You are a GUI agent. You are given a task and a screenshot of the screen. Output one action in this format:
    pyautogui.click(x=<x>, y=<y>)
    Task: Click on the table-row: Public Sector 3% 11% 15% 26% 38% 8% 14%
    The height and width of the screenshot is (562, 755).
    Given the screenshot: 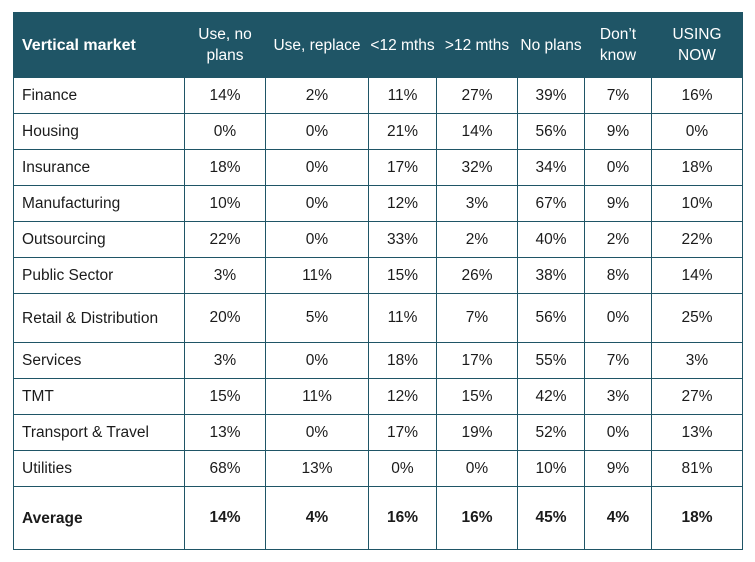 What is the action you would take?
    pyautogui.click(x=378, y=275)
    